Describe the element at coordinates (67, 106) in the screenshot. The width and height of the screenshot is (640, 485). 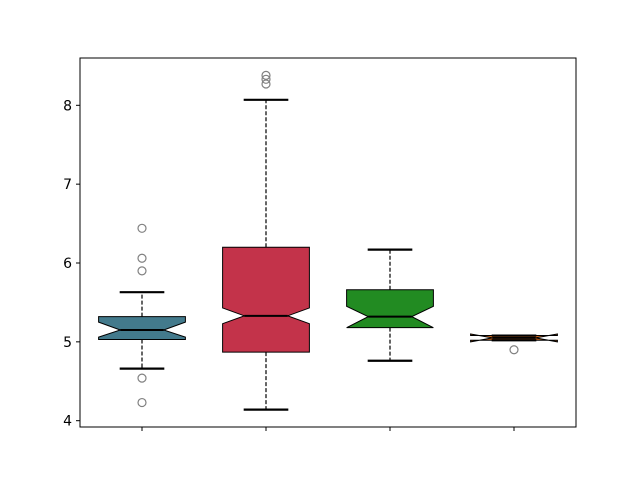
I see `y-tick-label: 8` at that location.